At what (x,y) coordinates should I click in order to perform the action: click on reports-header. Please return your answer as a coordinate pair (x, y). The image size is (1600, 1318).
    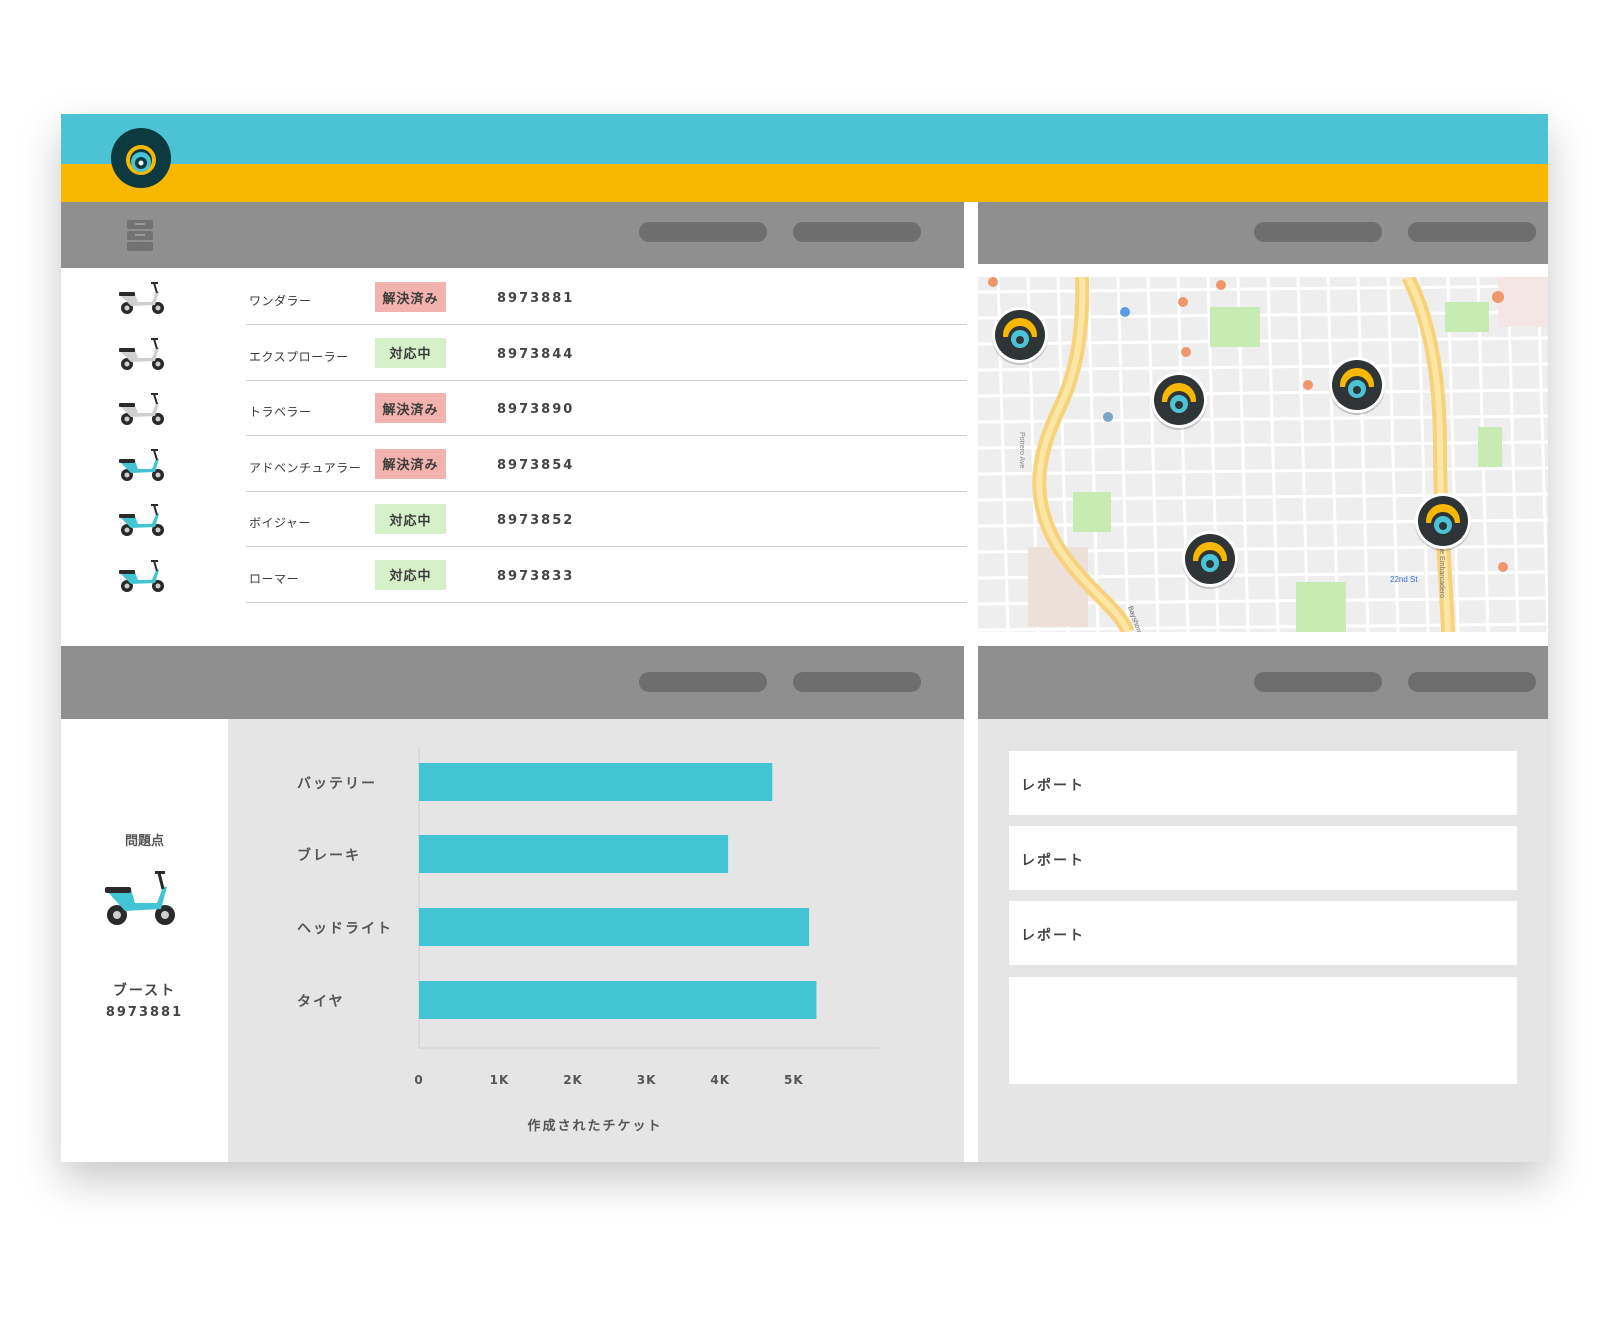
    Looking at the image, I should click on (1263, 682).